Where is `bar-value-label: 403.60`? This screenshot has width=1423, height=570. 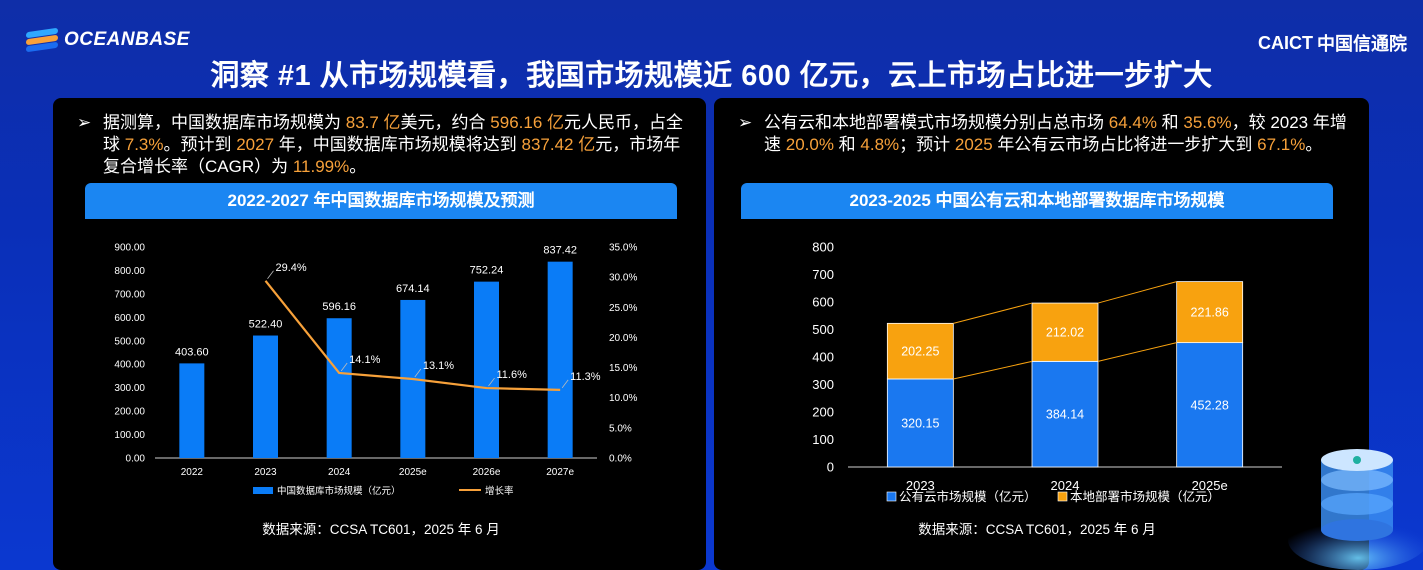 bar-value-label: 403.60 is located at coordinates (192, 352).